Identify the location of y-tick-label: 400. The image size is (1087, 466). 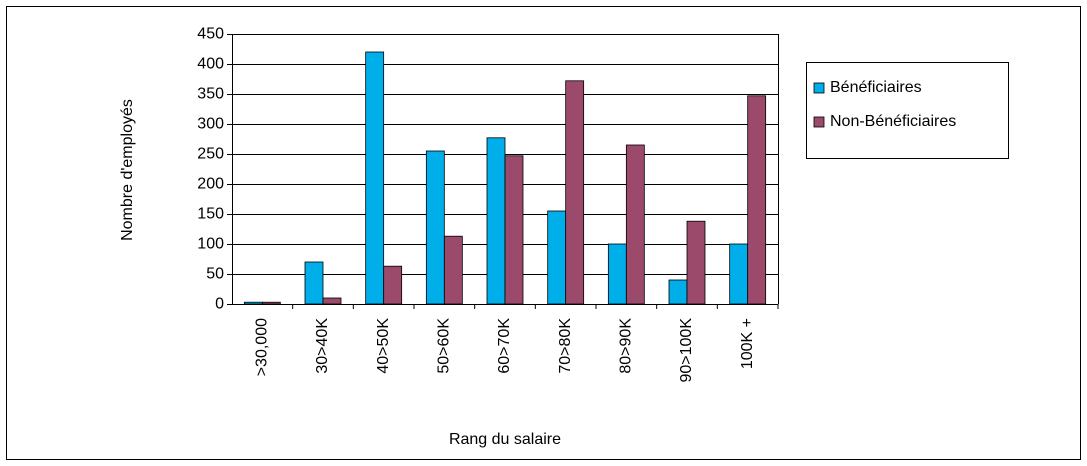
(210, 64).